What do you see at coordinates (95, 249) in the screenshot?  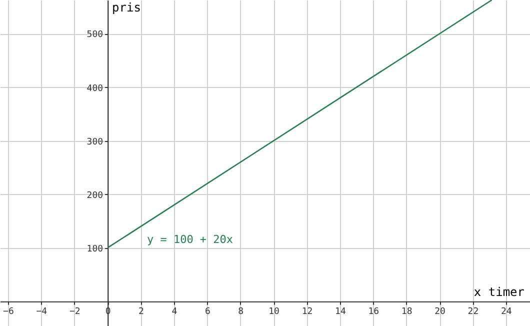 I see `y-tick-label: 100` at bounding box center [95, 249].